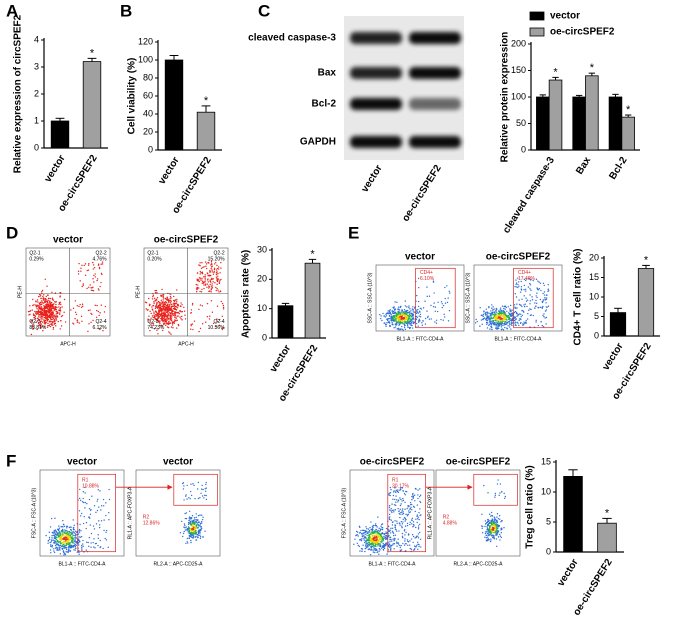 This screenshot has height=630, width=676. What do you see at coordinates (36, 93) in the screenshot?
I see `y-tick-label: 2` at bounding box center [36, 93].